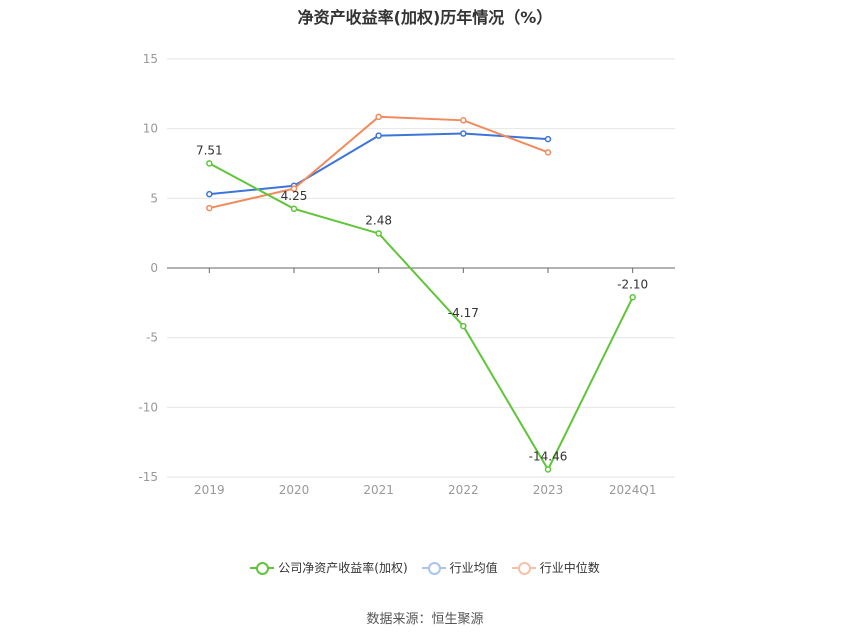  I want to click on data-label: 2.48, so click(378, 220).